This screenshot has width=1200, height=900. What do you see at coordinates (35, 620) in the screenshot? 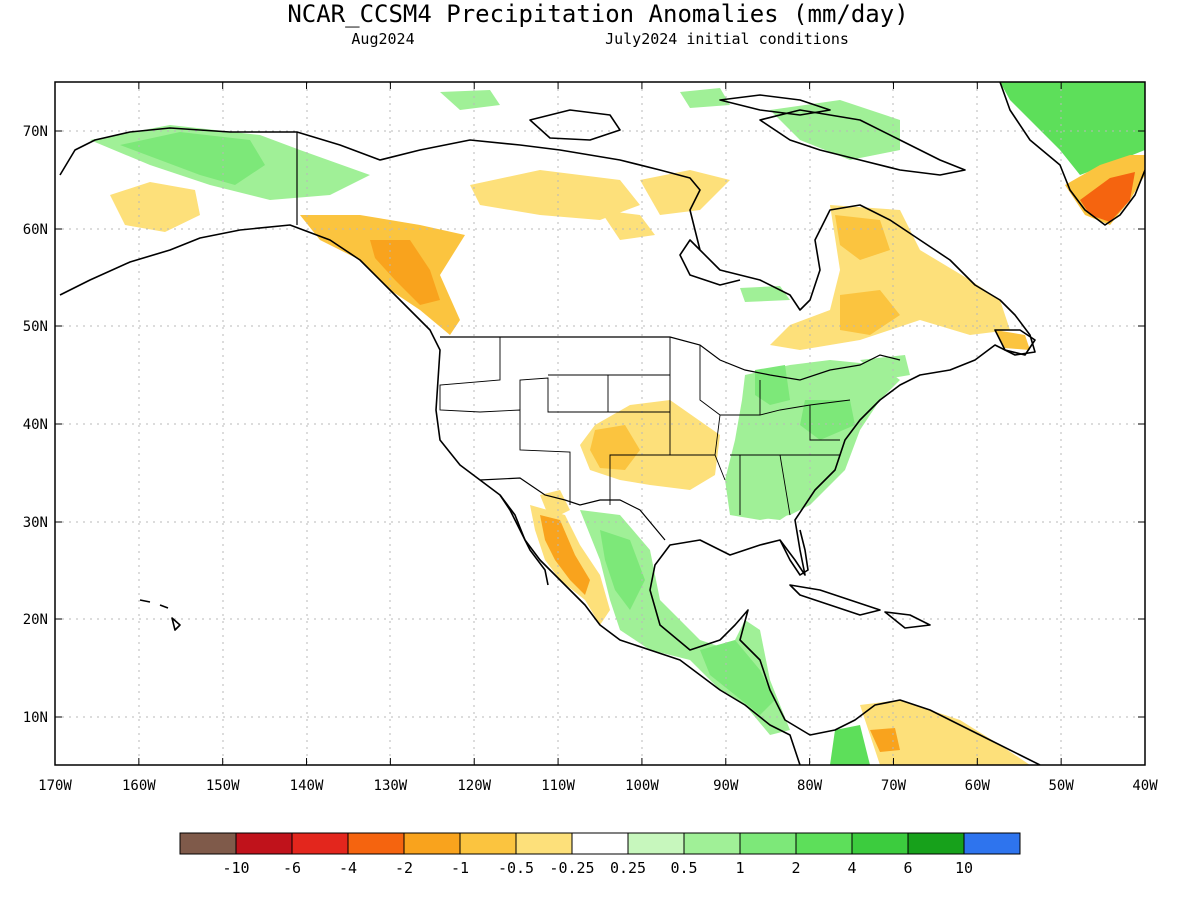
I see `lat-label: 20N` at bounding box center [35, 620].